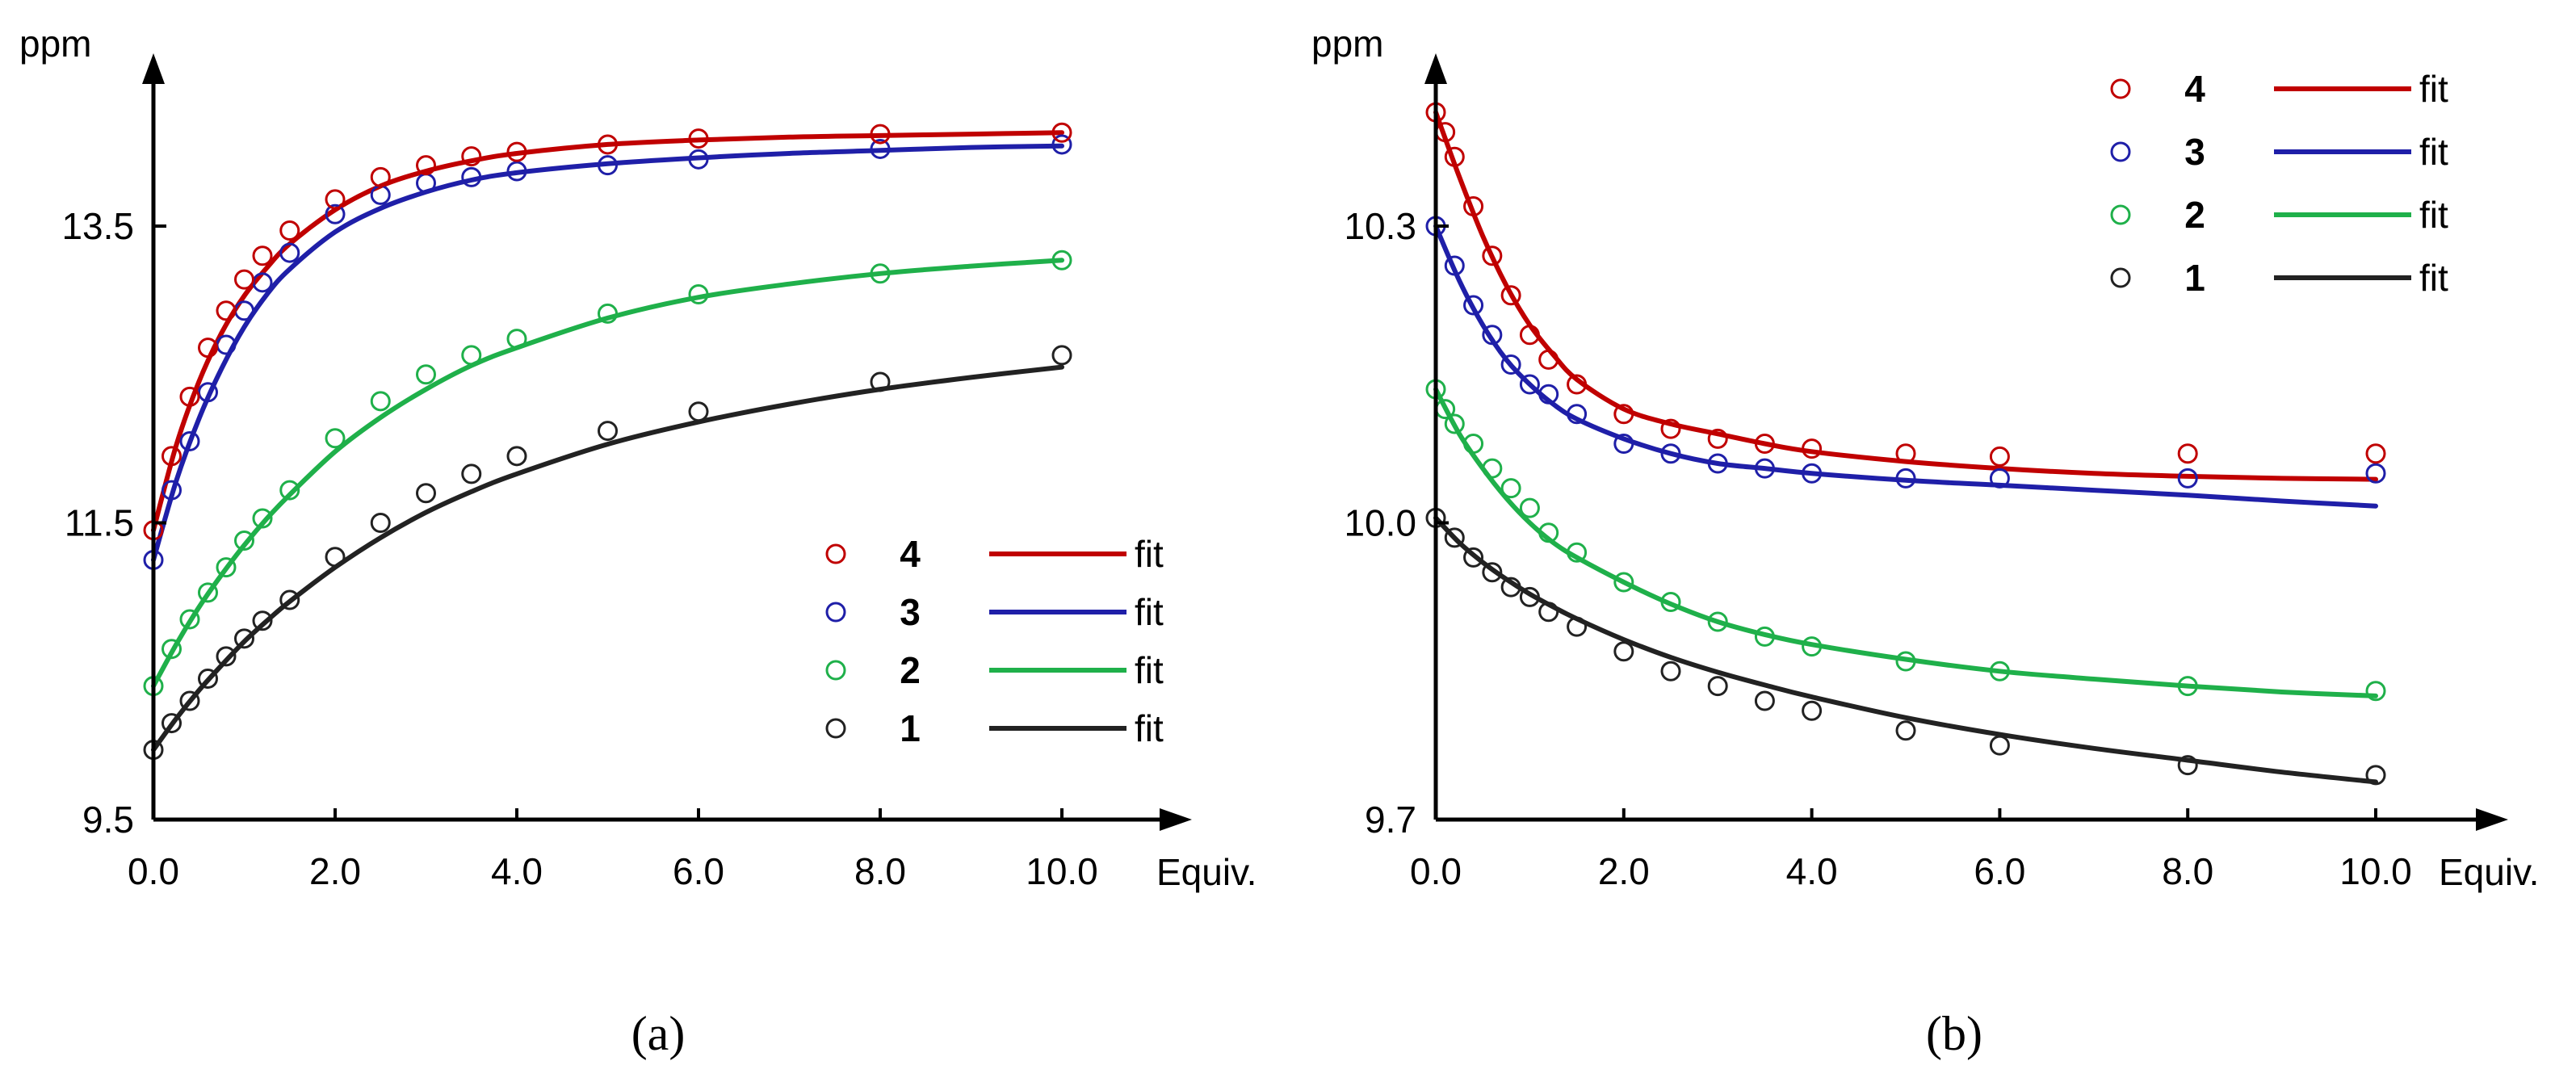 The height and width of the screenshot is (1082, 2576). I want to click on x-tick-label: 8.0, so click(2187, 871).